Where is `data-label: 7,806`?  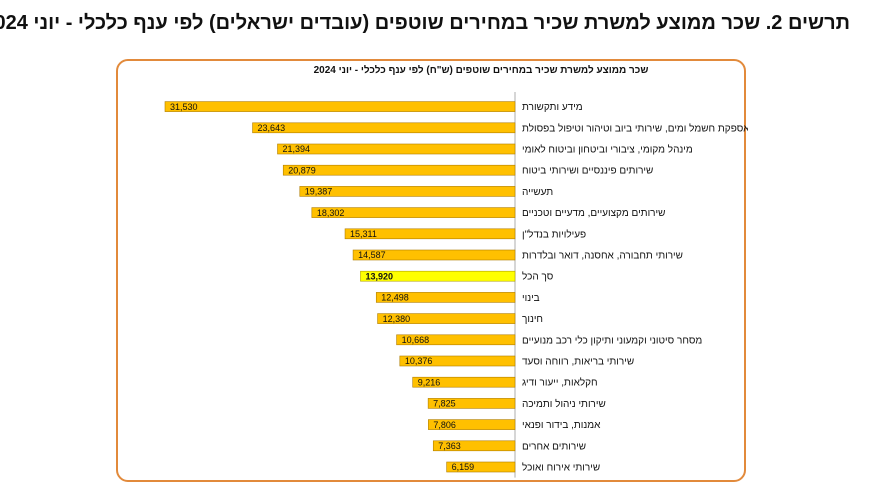
data-label: 7,806 is located at coordinates (444, 425).